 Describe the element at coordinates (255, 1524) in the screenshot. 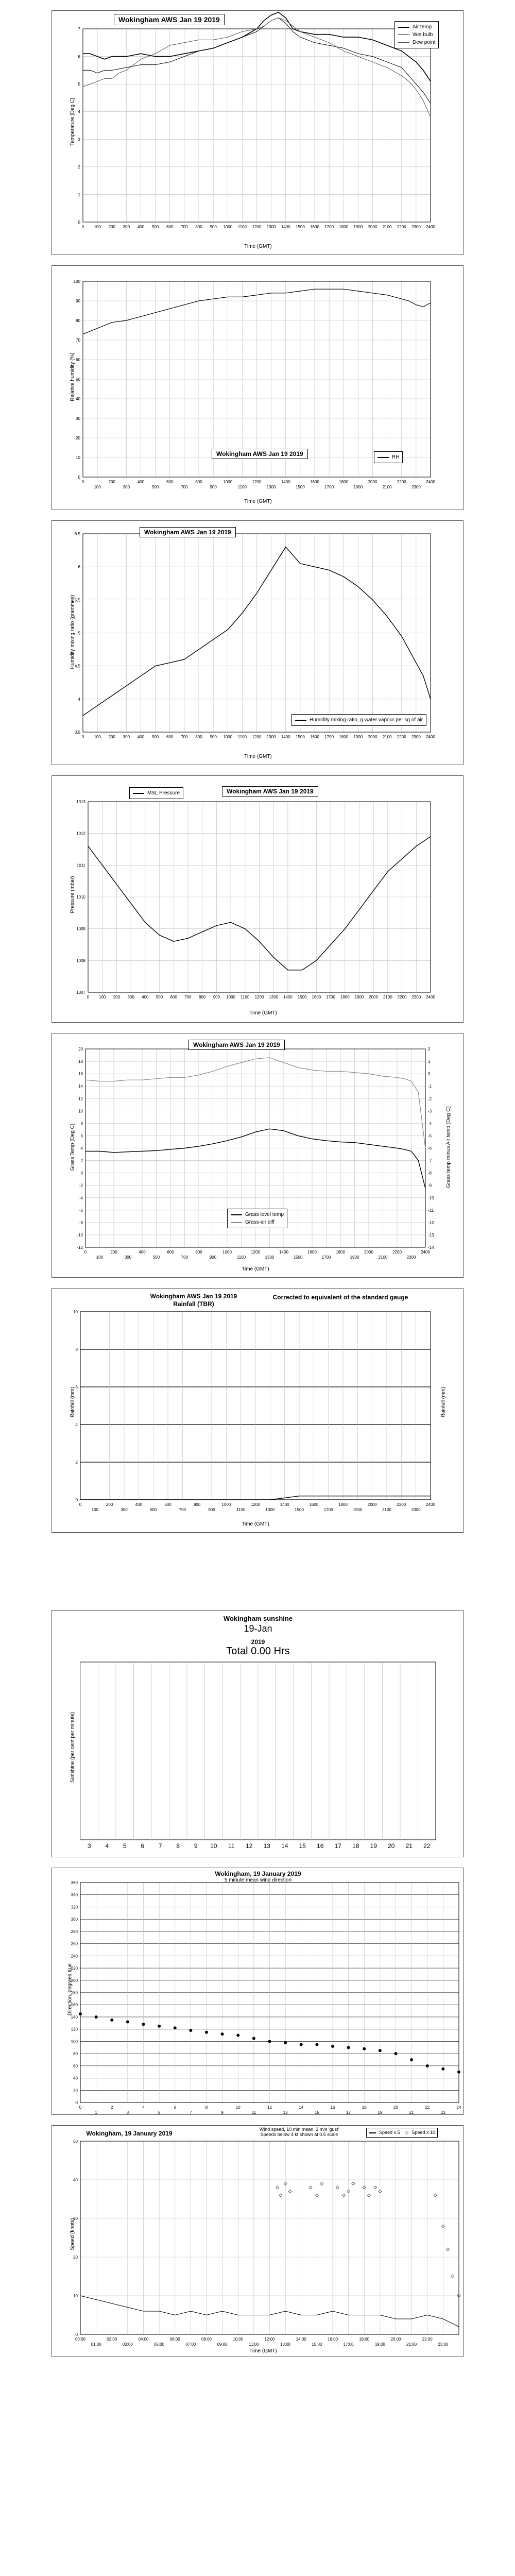

I see `rainfall-x-label: Time (GMT)` at that location.